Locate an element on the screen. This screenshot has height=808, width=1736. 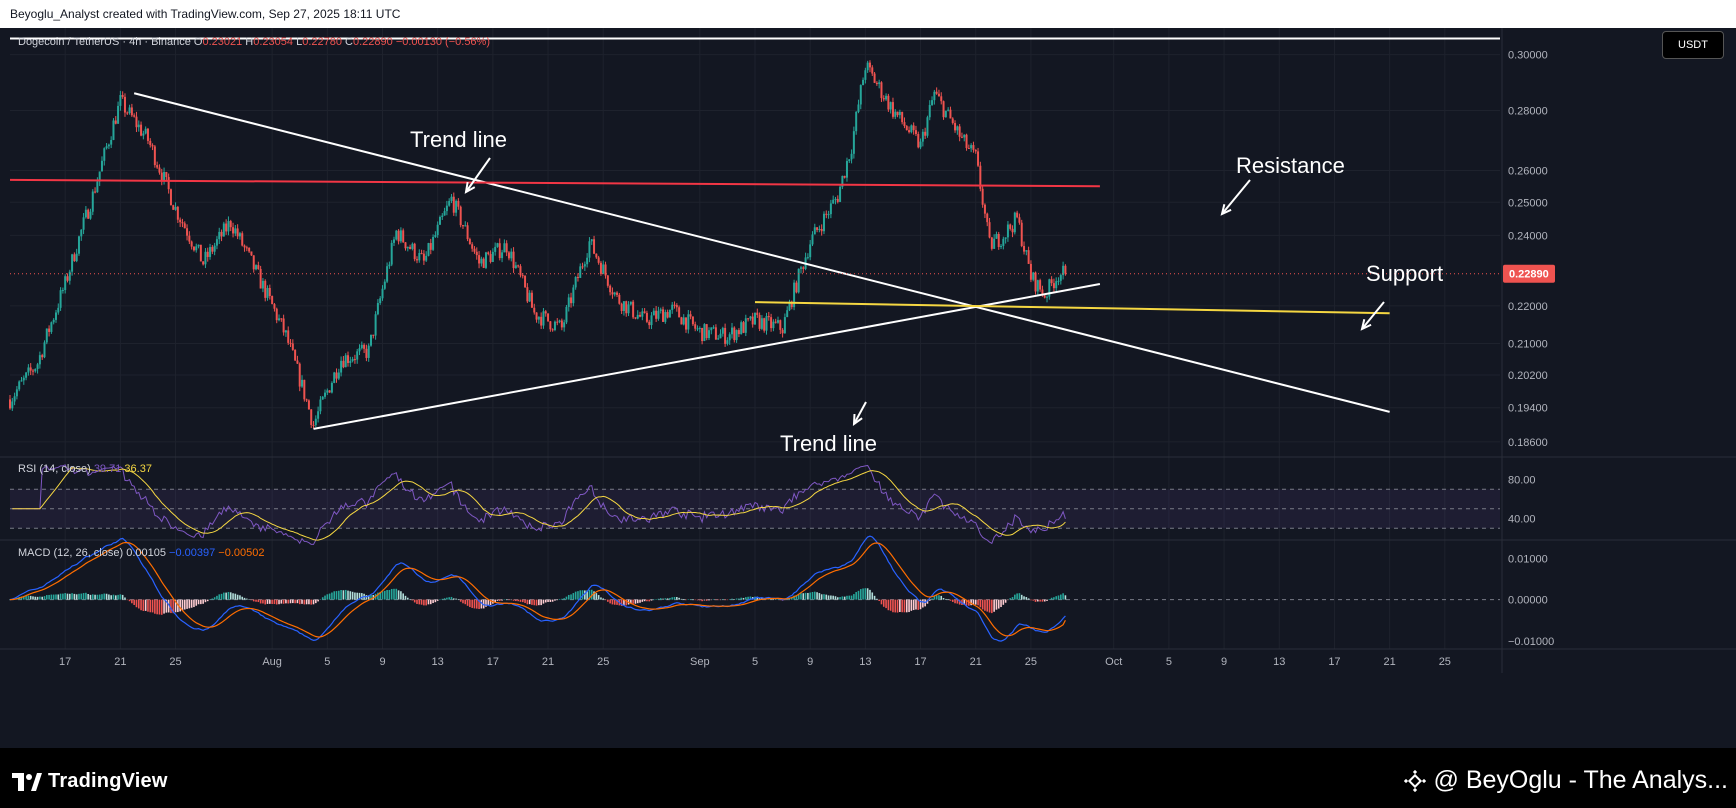
time-tick-label: 9 is located at coordinates (382, 662).